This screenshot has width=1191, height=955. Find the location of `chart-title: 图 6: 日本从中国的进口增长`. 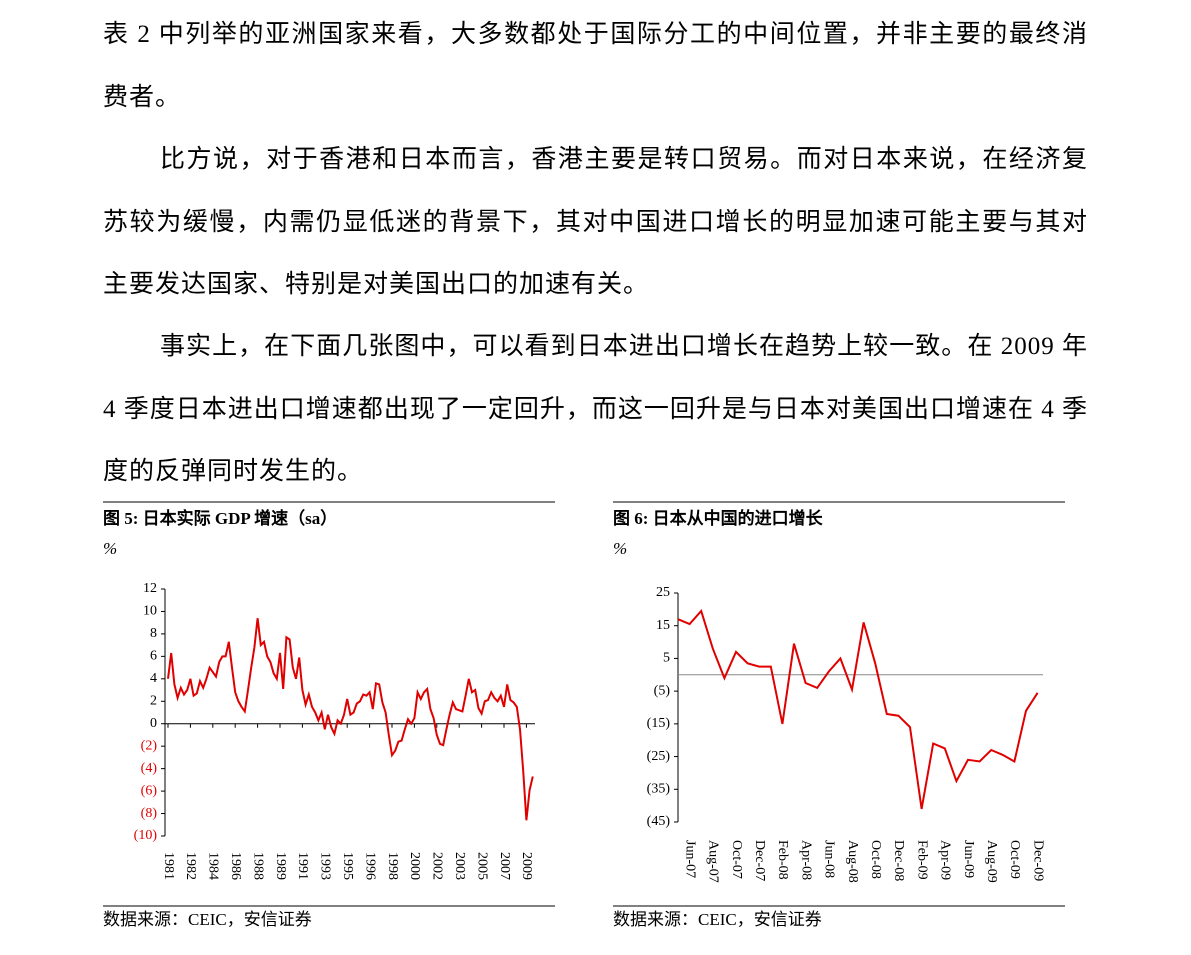

chart-title: 图 6: 日本从中国的进口增长 is located at coordinates (718, 518).